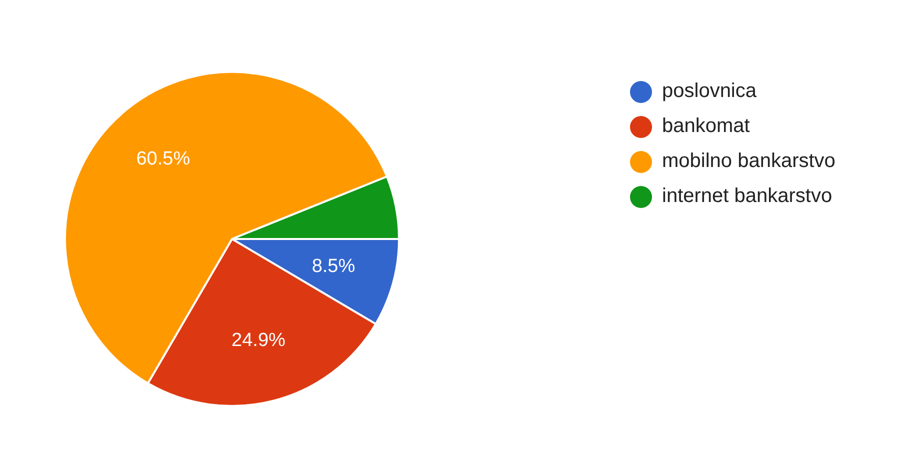 The image size is (924, 474). I want to click on legend-label: mobilno bankarstvo, so click(749, 161).